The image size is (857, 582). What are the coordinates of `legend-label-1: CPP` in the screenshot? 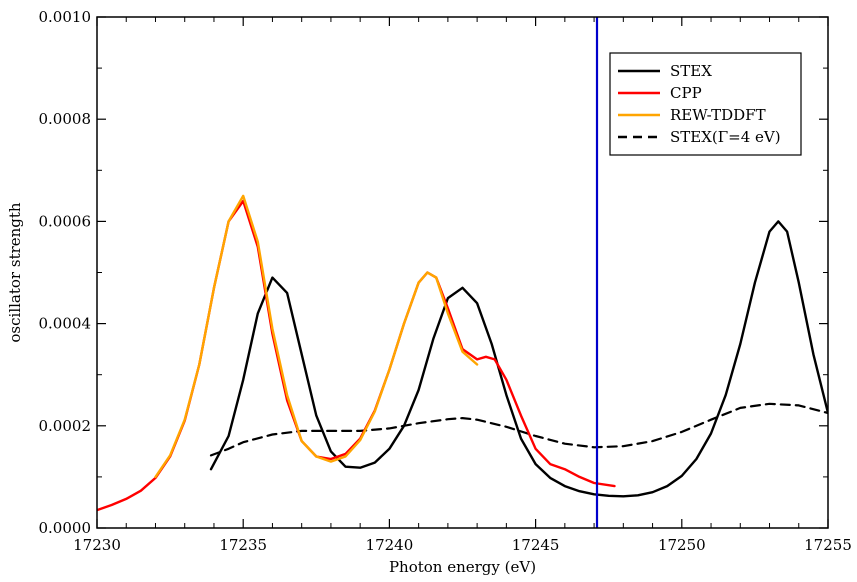 It's located at (686, 93).